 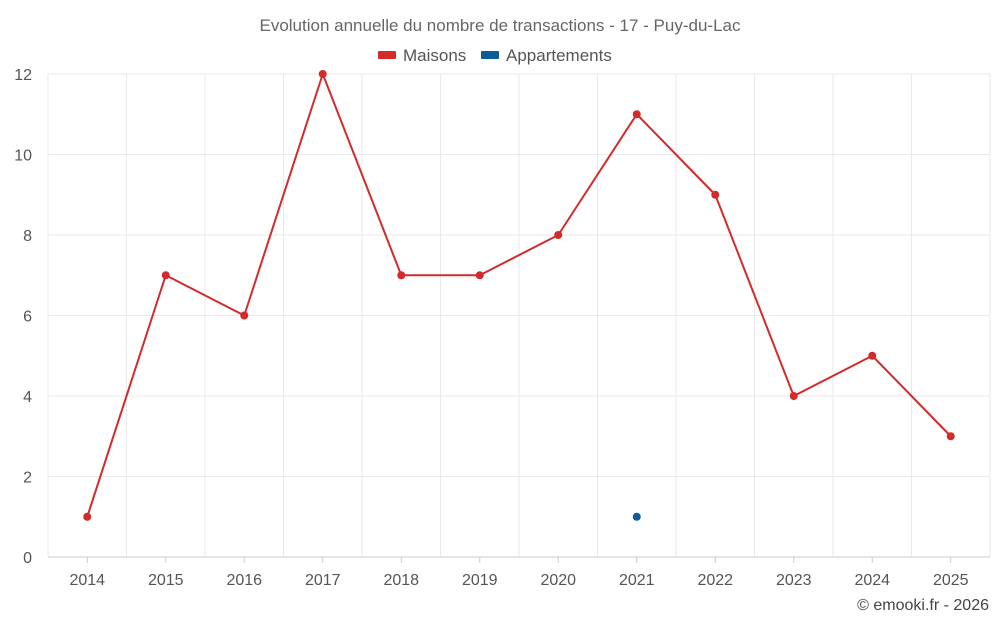 I want to click on x-tick-label: 2019, so click(x=480, y=580).